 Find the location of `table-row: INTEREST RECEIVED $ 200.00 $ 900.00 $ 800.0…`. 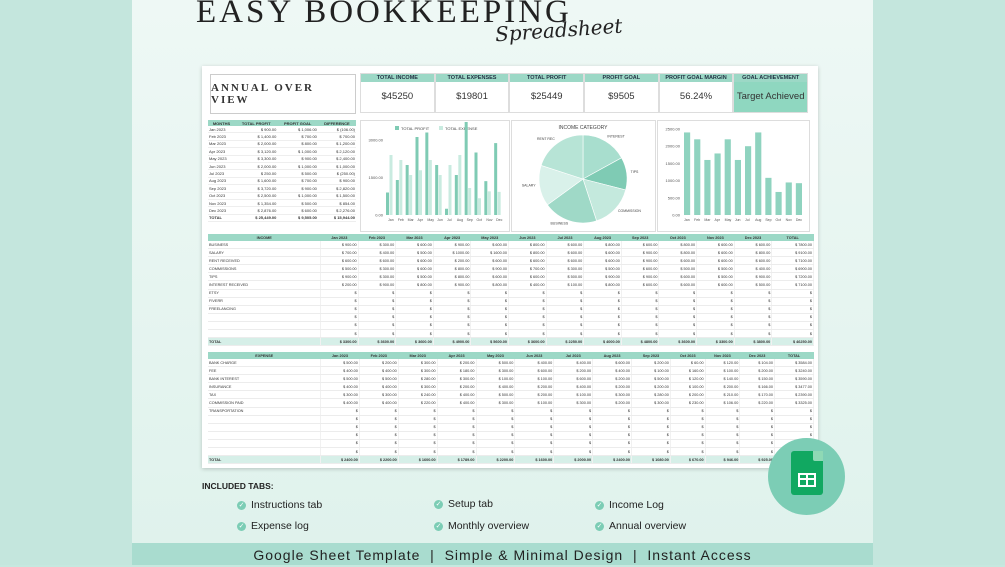

table-row: INTEREST RECEIVED $ 200.00 $ 900.00 $ 800.0… is located at coordinates (511, 285).